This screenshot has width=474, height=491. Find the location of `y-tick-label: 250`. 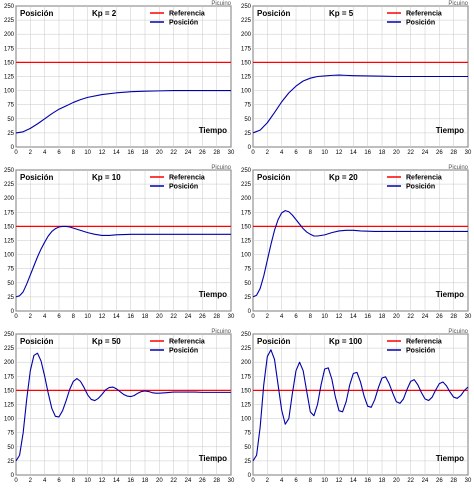

y-tick-label: 250 is located at coordinates (246, 171).